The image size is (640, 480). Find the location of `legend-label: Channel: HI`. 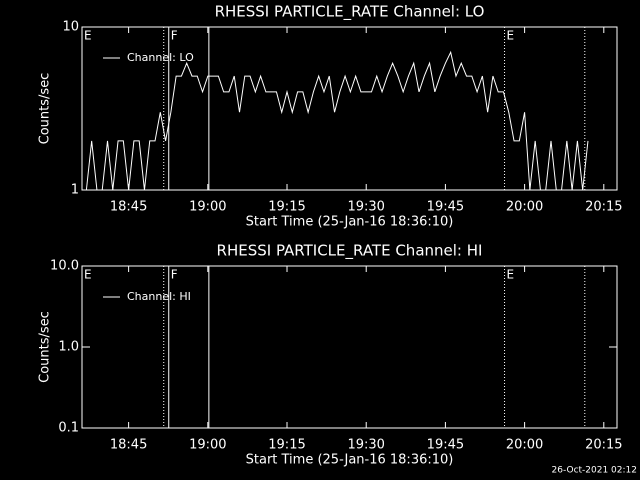

legend-label: Channel: HI is located at coordinates (159, 296).